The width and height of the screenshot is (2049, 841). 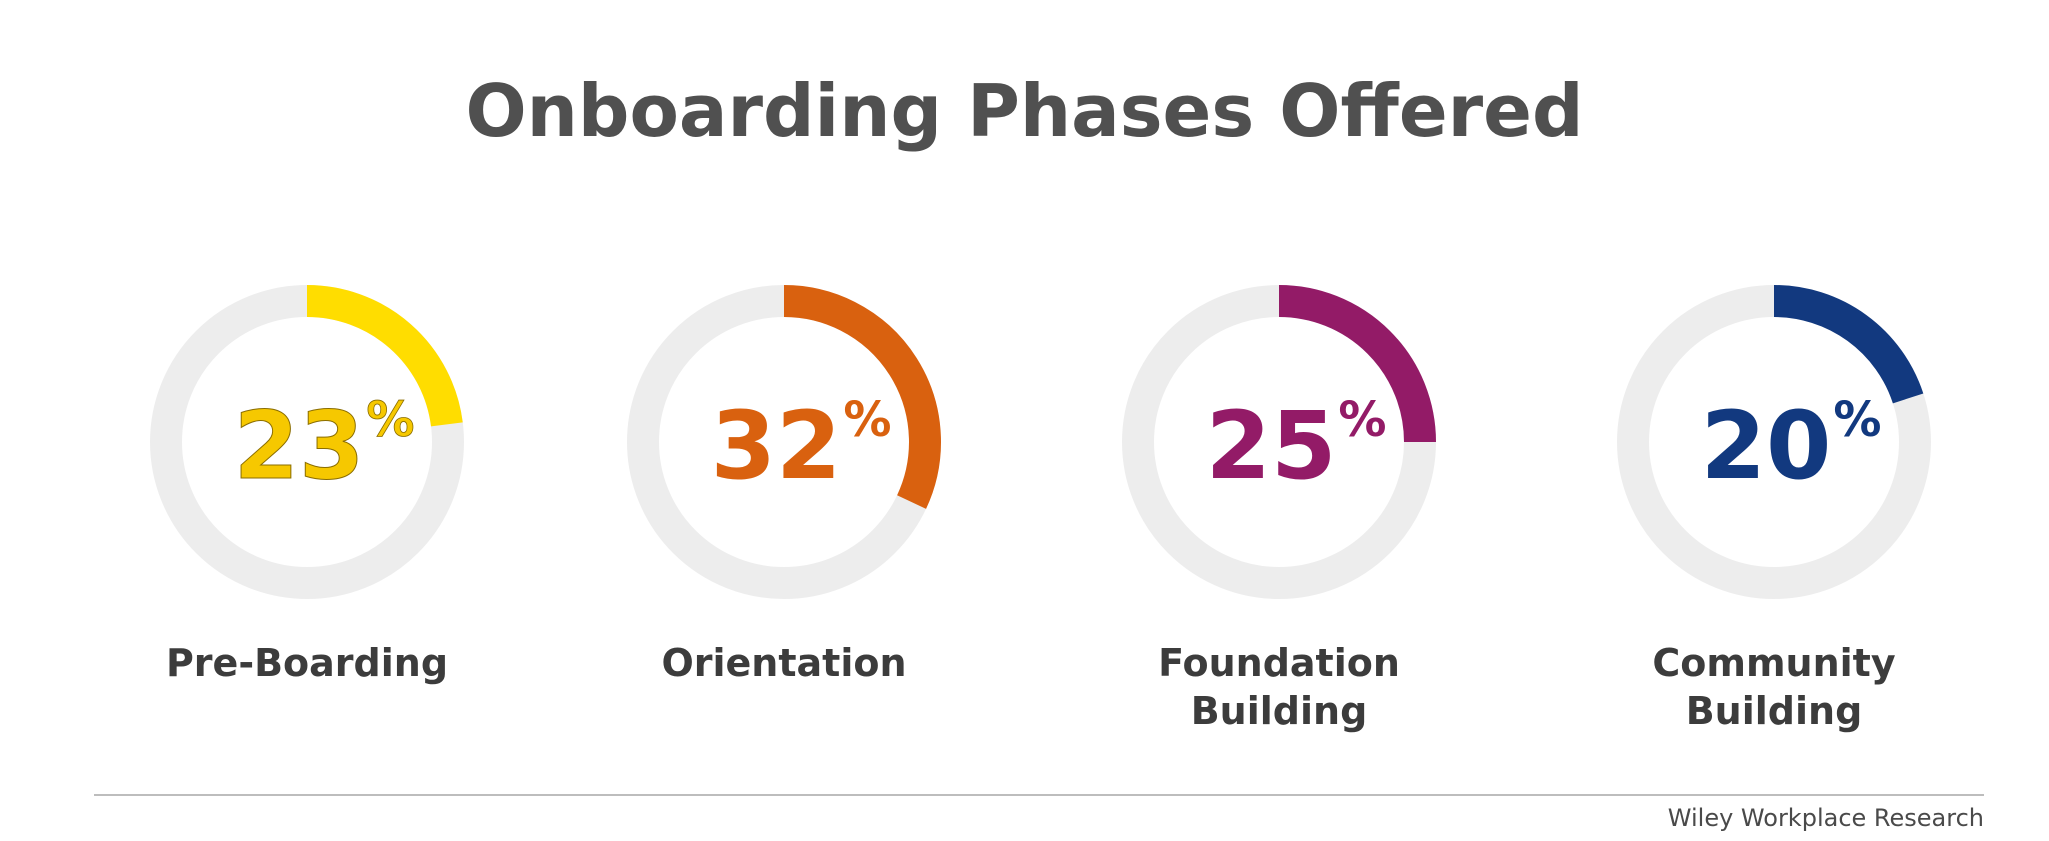 I want to click on category-label: Orientation, so click(x=783, y=663).